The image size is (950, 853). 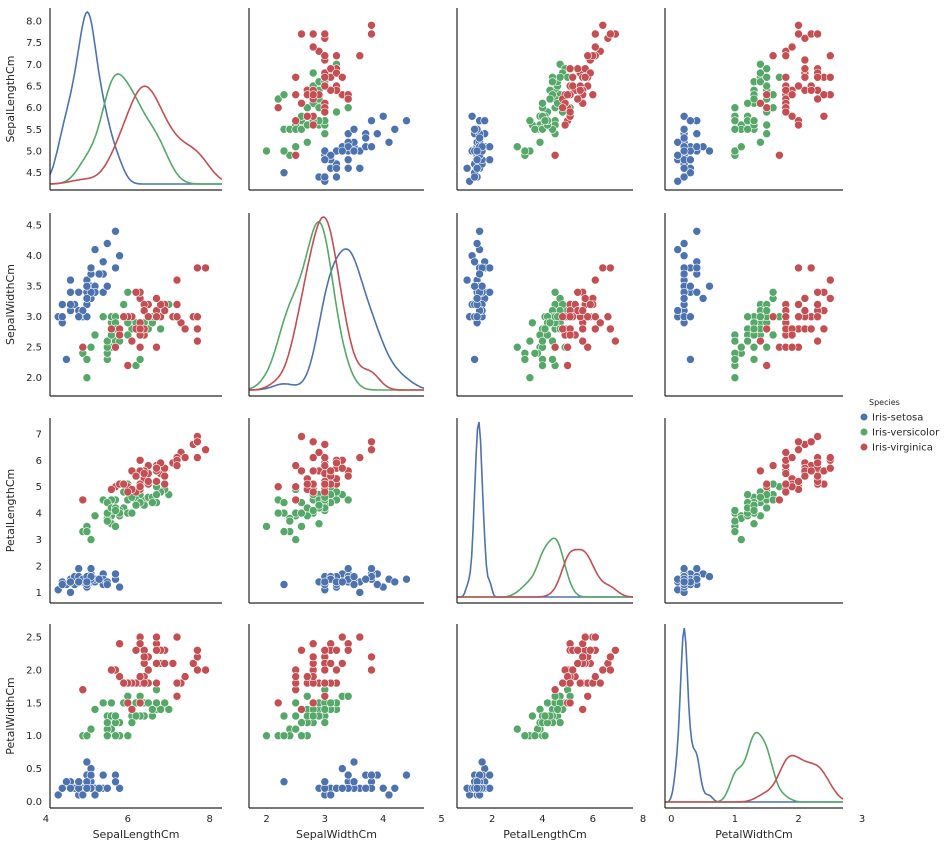 What do you see at coordinates (545, 509) in the screenshot?
I see `kde-line-Iris-setosa` at bounding box center [545, 509].